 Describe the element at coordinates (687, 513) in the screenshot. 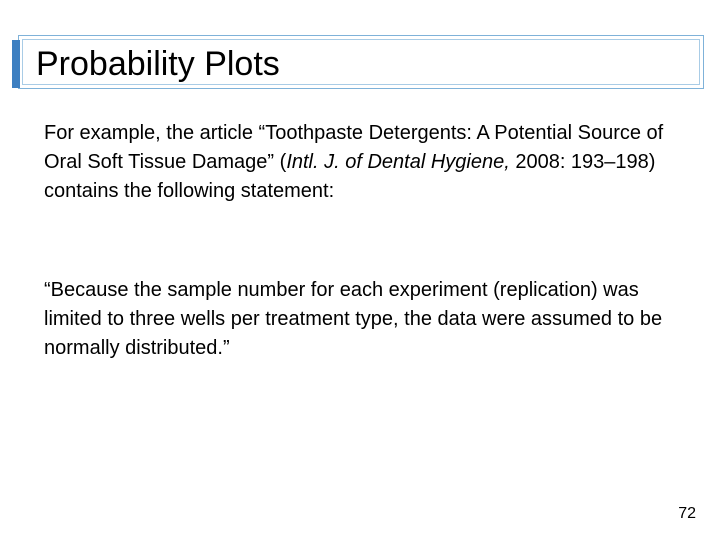

I see `page-number: 72` at that location.